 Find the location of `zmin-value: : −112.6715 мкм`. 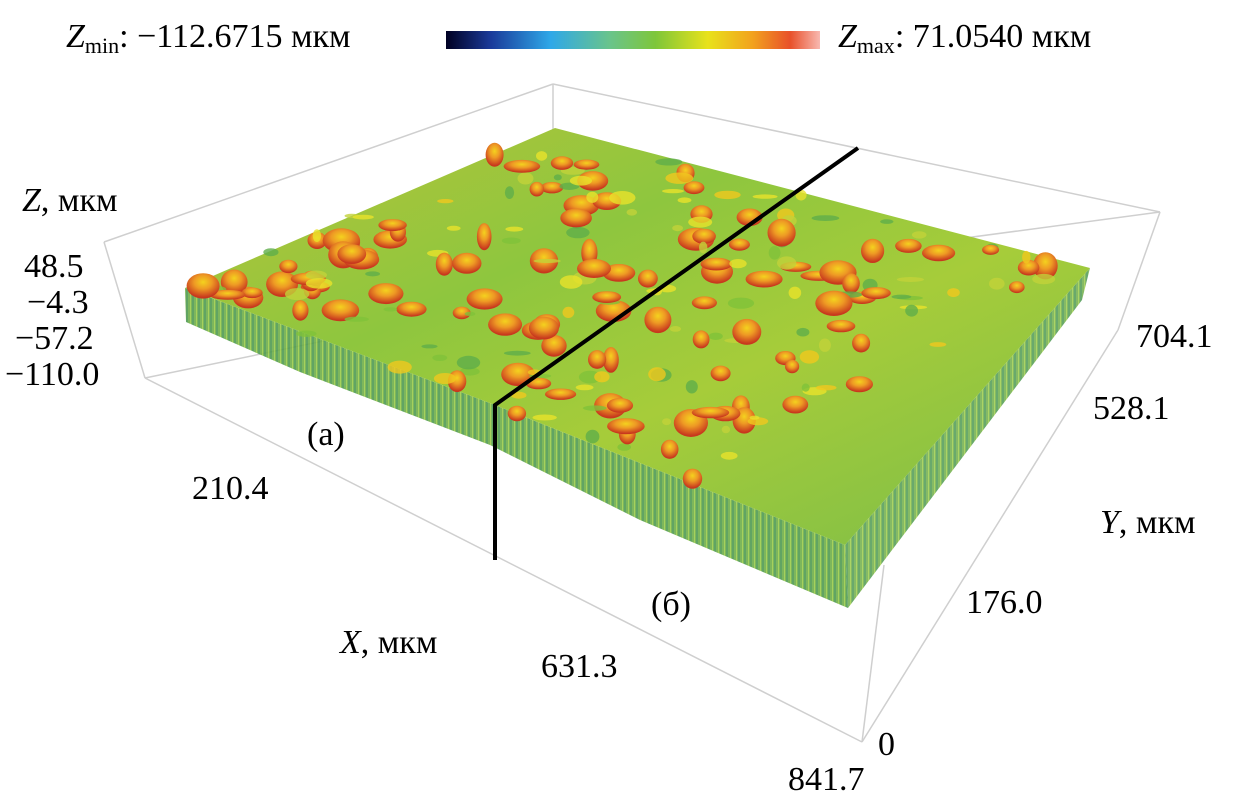

zmin-value: : −112.6715 мкм is located at coordinates (235, 36).